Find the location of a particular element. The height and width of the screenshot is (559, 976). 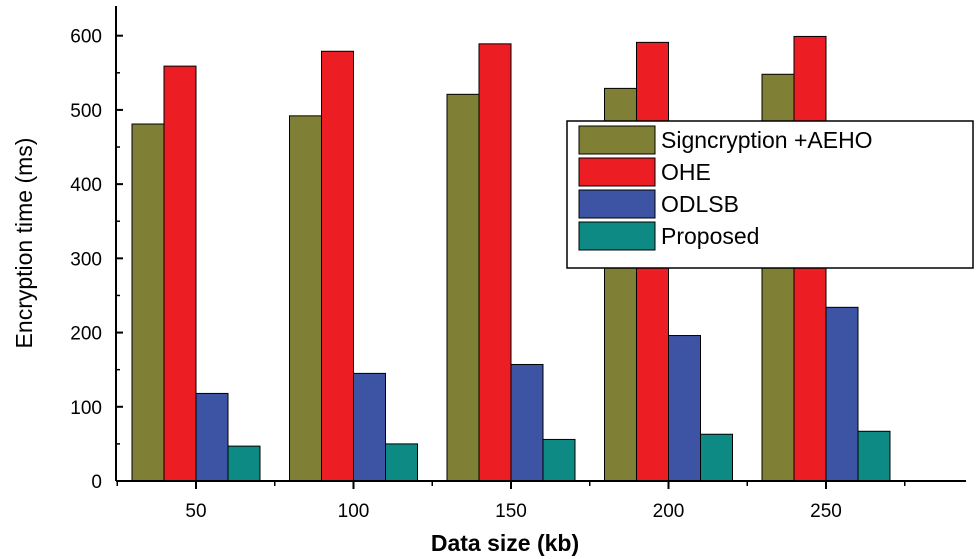

legend-swatch-odlsb is located at coordinates (617, 204).